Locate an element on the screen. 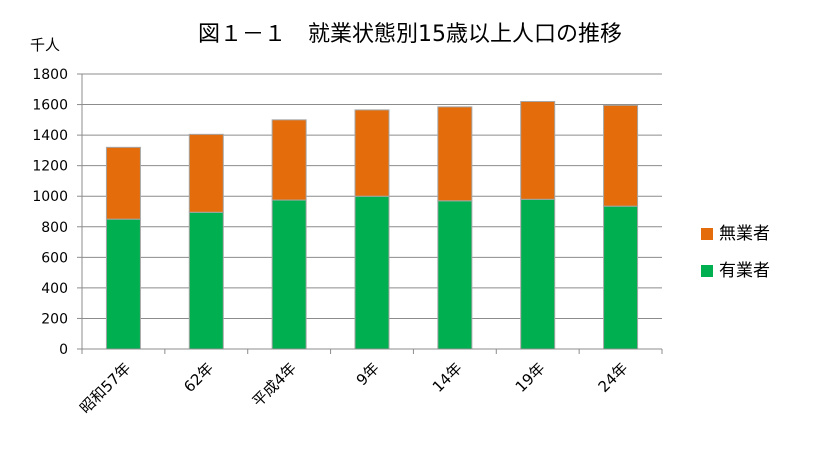 This screenshot has height=460, width=819. y-tick-label: 400 is located at coordinates (54, 289).